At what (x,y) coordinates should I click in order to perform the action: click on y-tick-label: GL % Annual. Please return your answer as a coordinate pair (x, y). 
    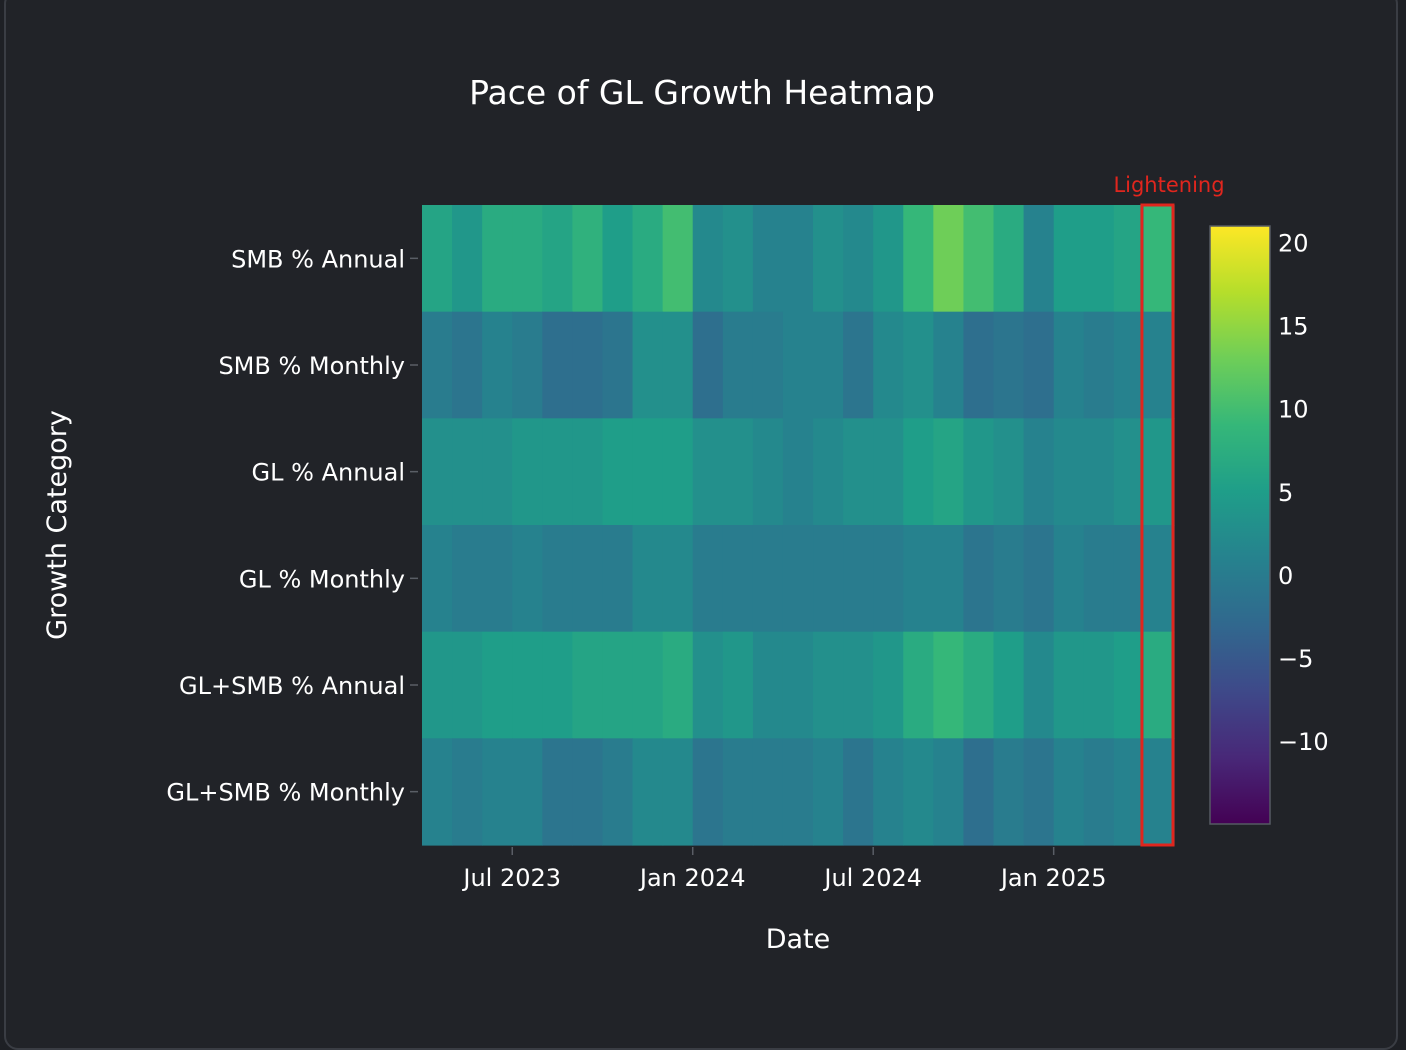
    Looking at the image, I should click on (328, 473).